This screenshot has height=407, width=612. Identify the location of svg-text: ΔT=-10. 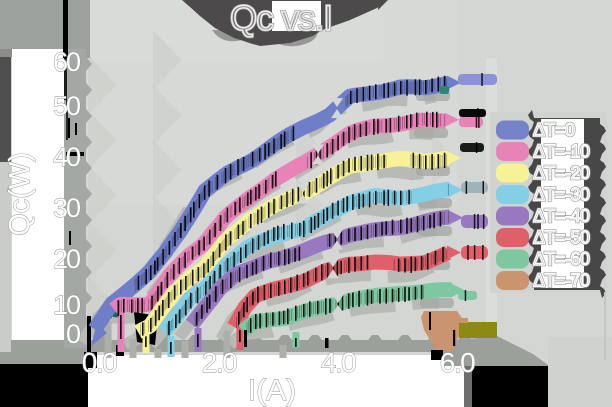
(561, 152).